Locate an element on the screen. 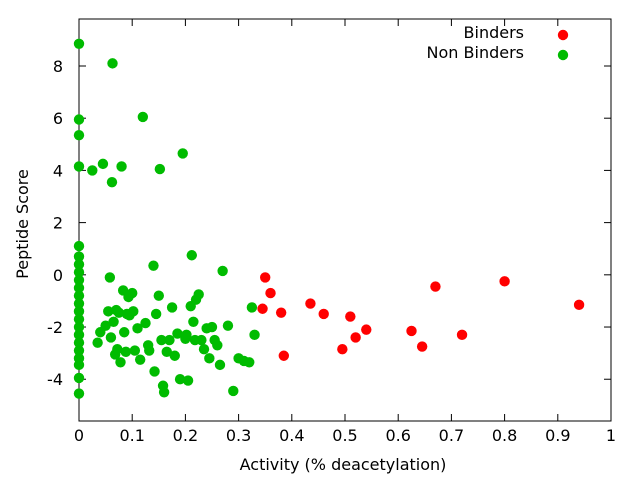  x-tick-label: 0.9 is located at coordinates (557, 435).